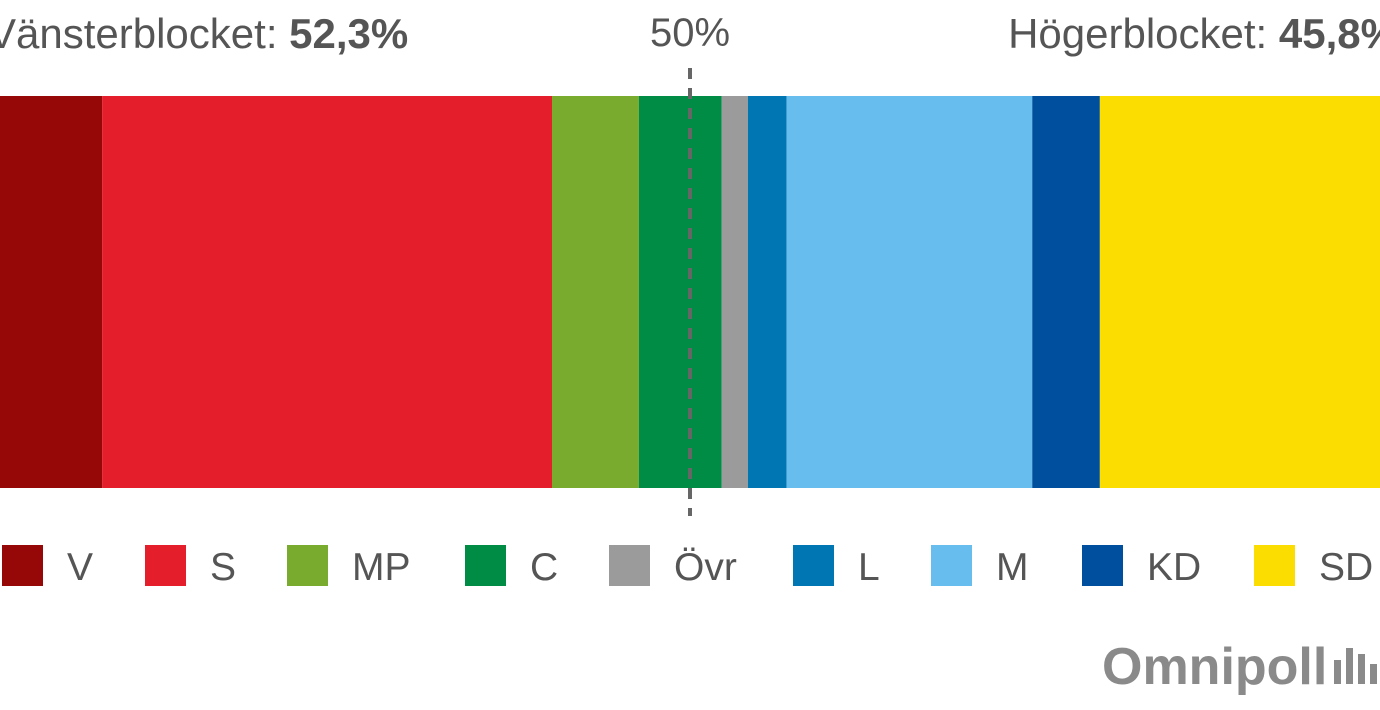  I want to click on left-bloc-label: Vänsterblocket:, so click(139, 33).